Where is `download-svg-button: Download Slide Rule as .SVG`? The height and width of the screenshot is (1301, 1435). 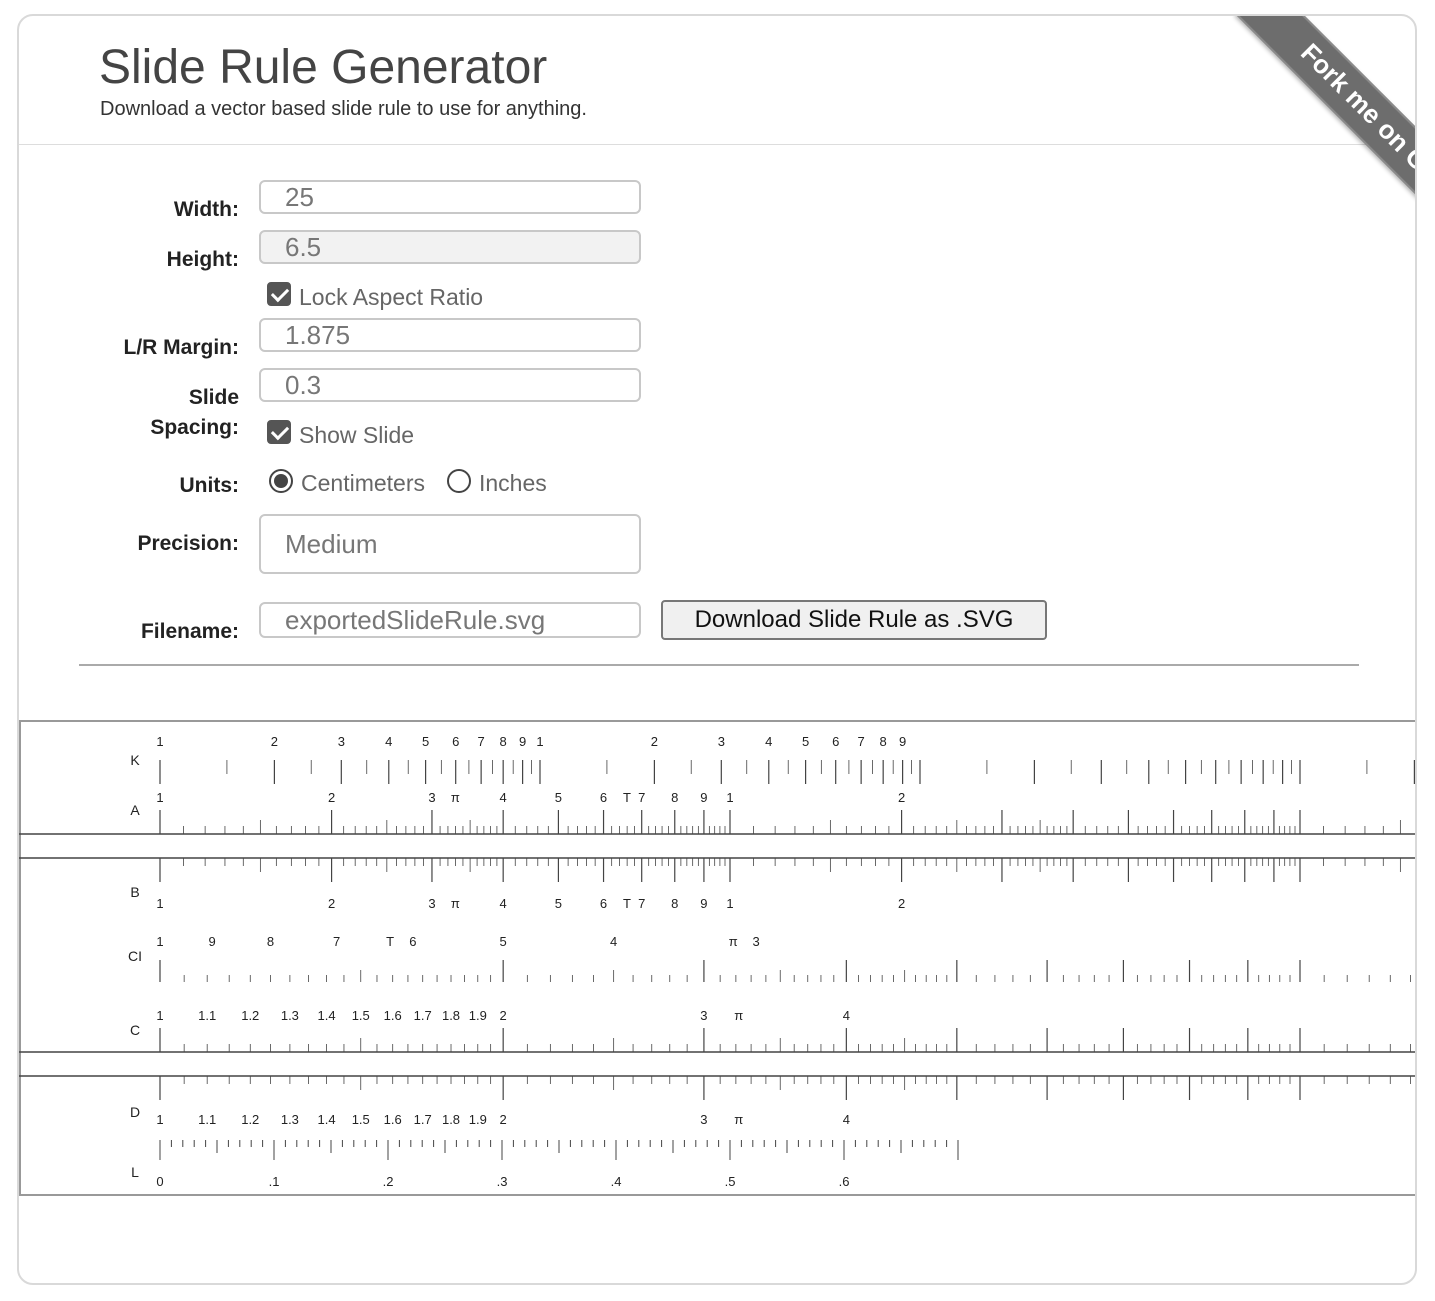
download-svg-button: Download Slide Rule as .SVG is located at coordinates (854, 620).